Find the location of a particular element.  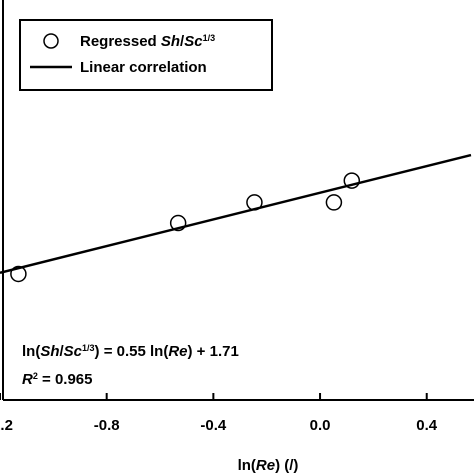

legend-label: Regressed Sh/Sc1/3 is located at coordinates (147, 41).